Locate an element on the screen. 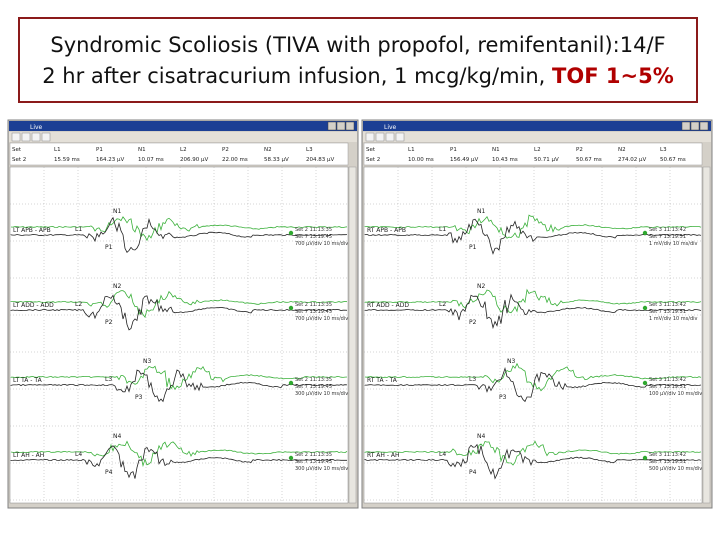 Image resolution: width=720 pixels, height=540 pixels. table-cell: 10.00 ms is located at coordinates (421, 160).